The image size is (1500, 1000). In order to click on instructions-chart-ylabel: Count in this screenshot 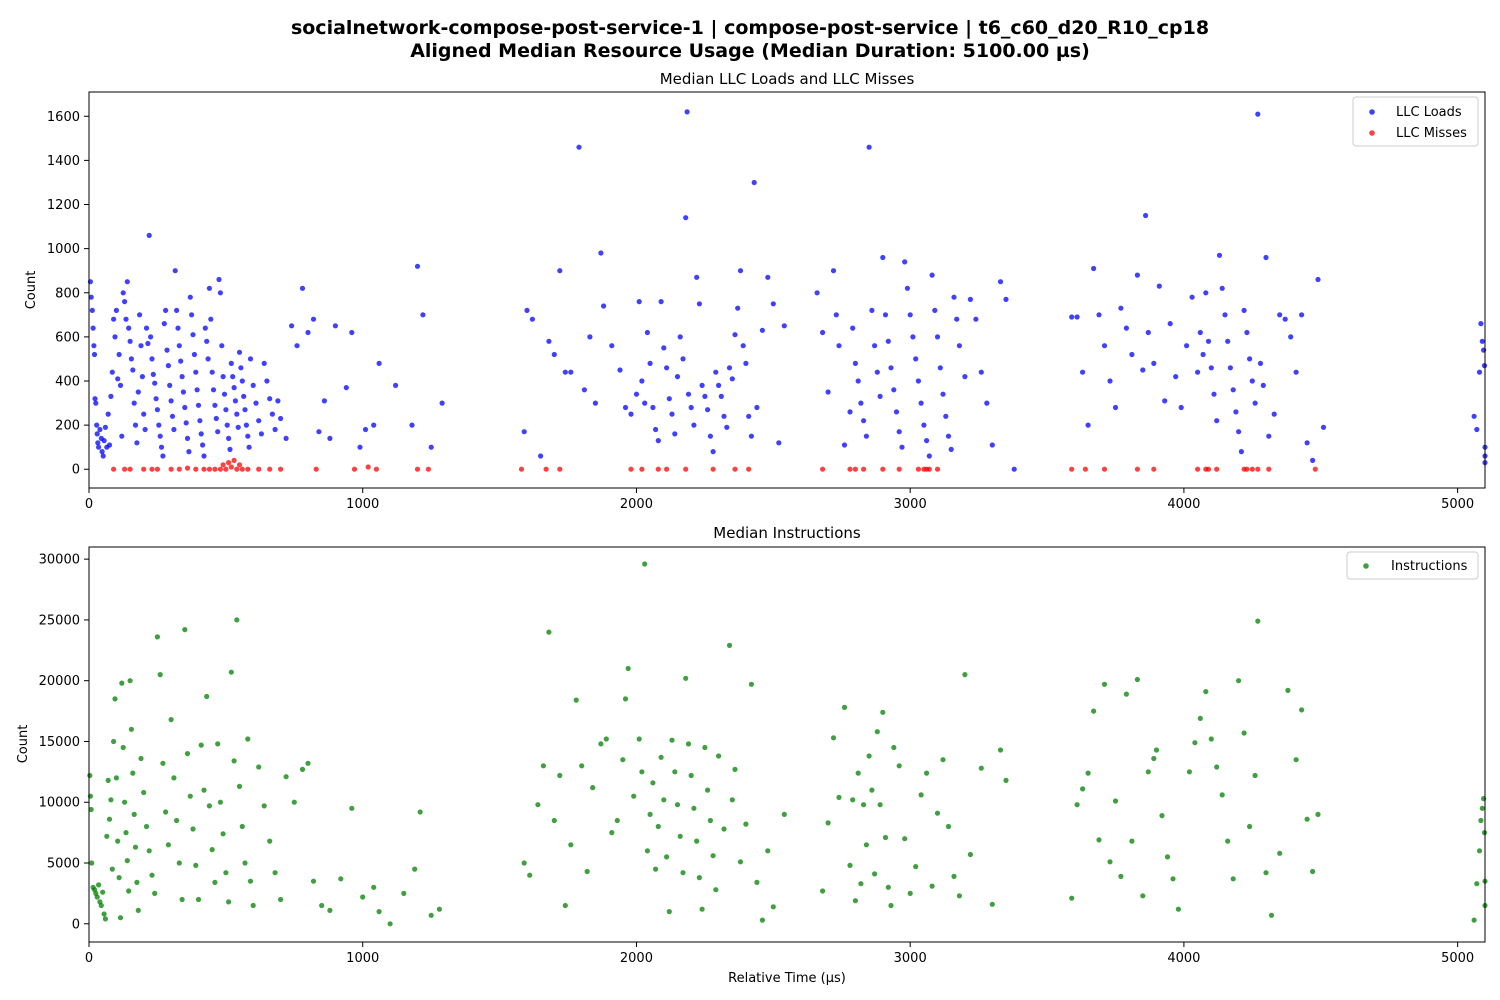, I will do `click(23, 744)`.